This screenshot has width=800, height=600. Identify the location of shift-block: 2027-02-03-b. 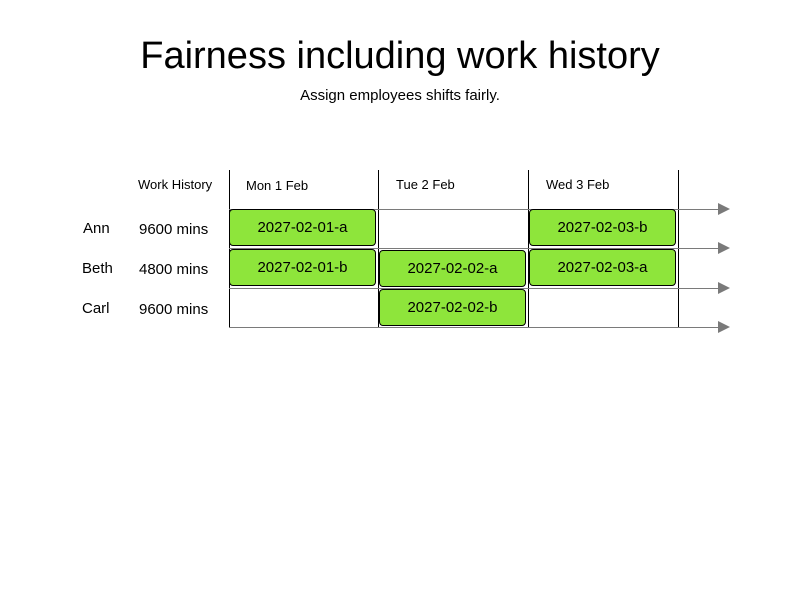
(602, 227).